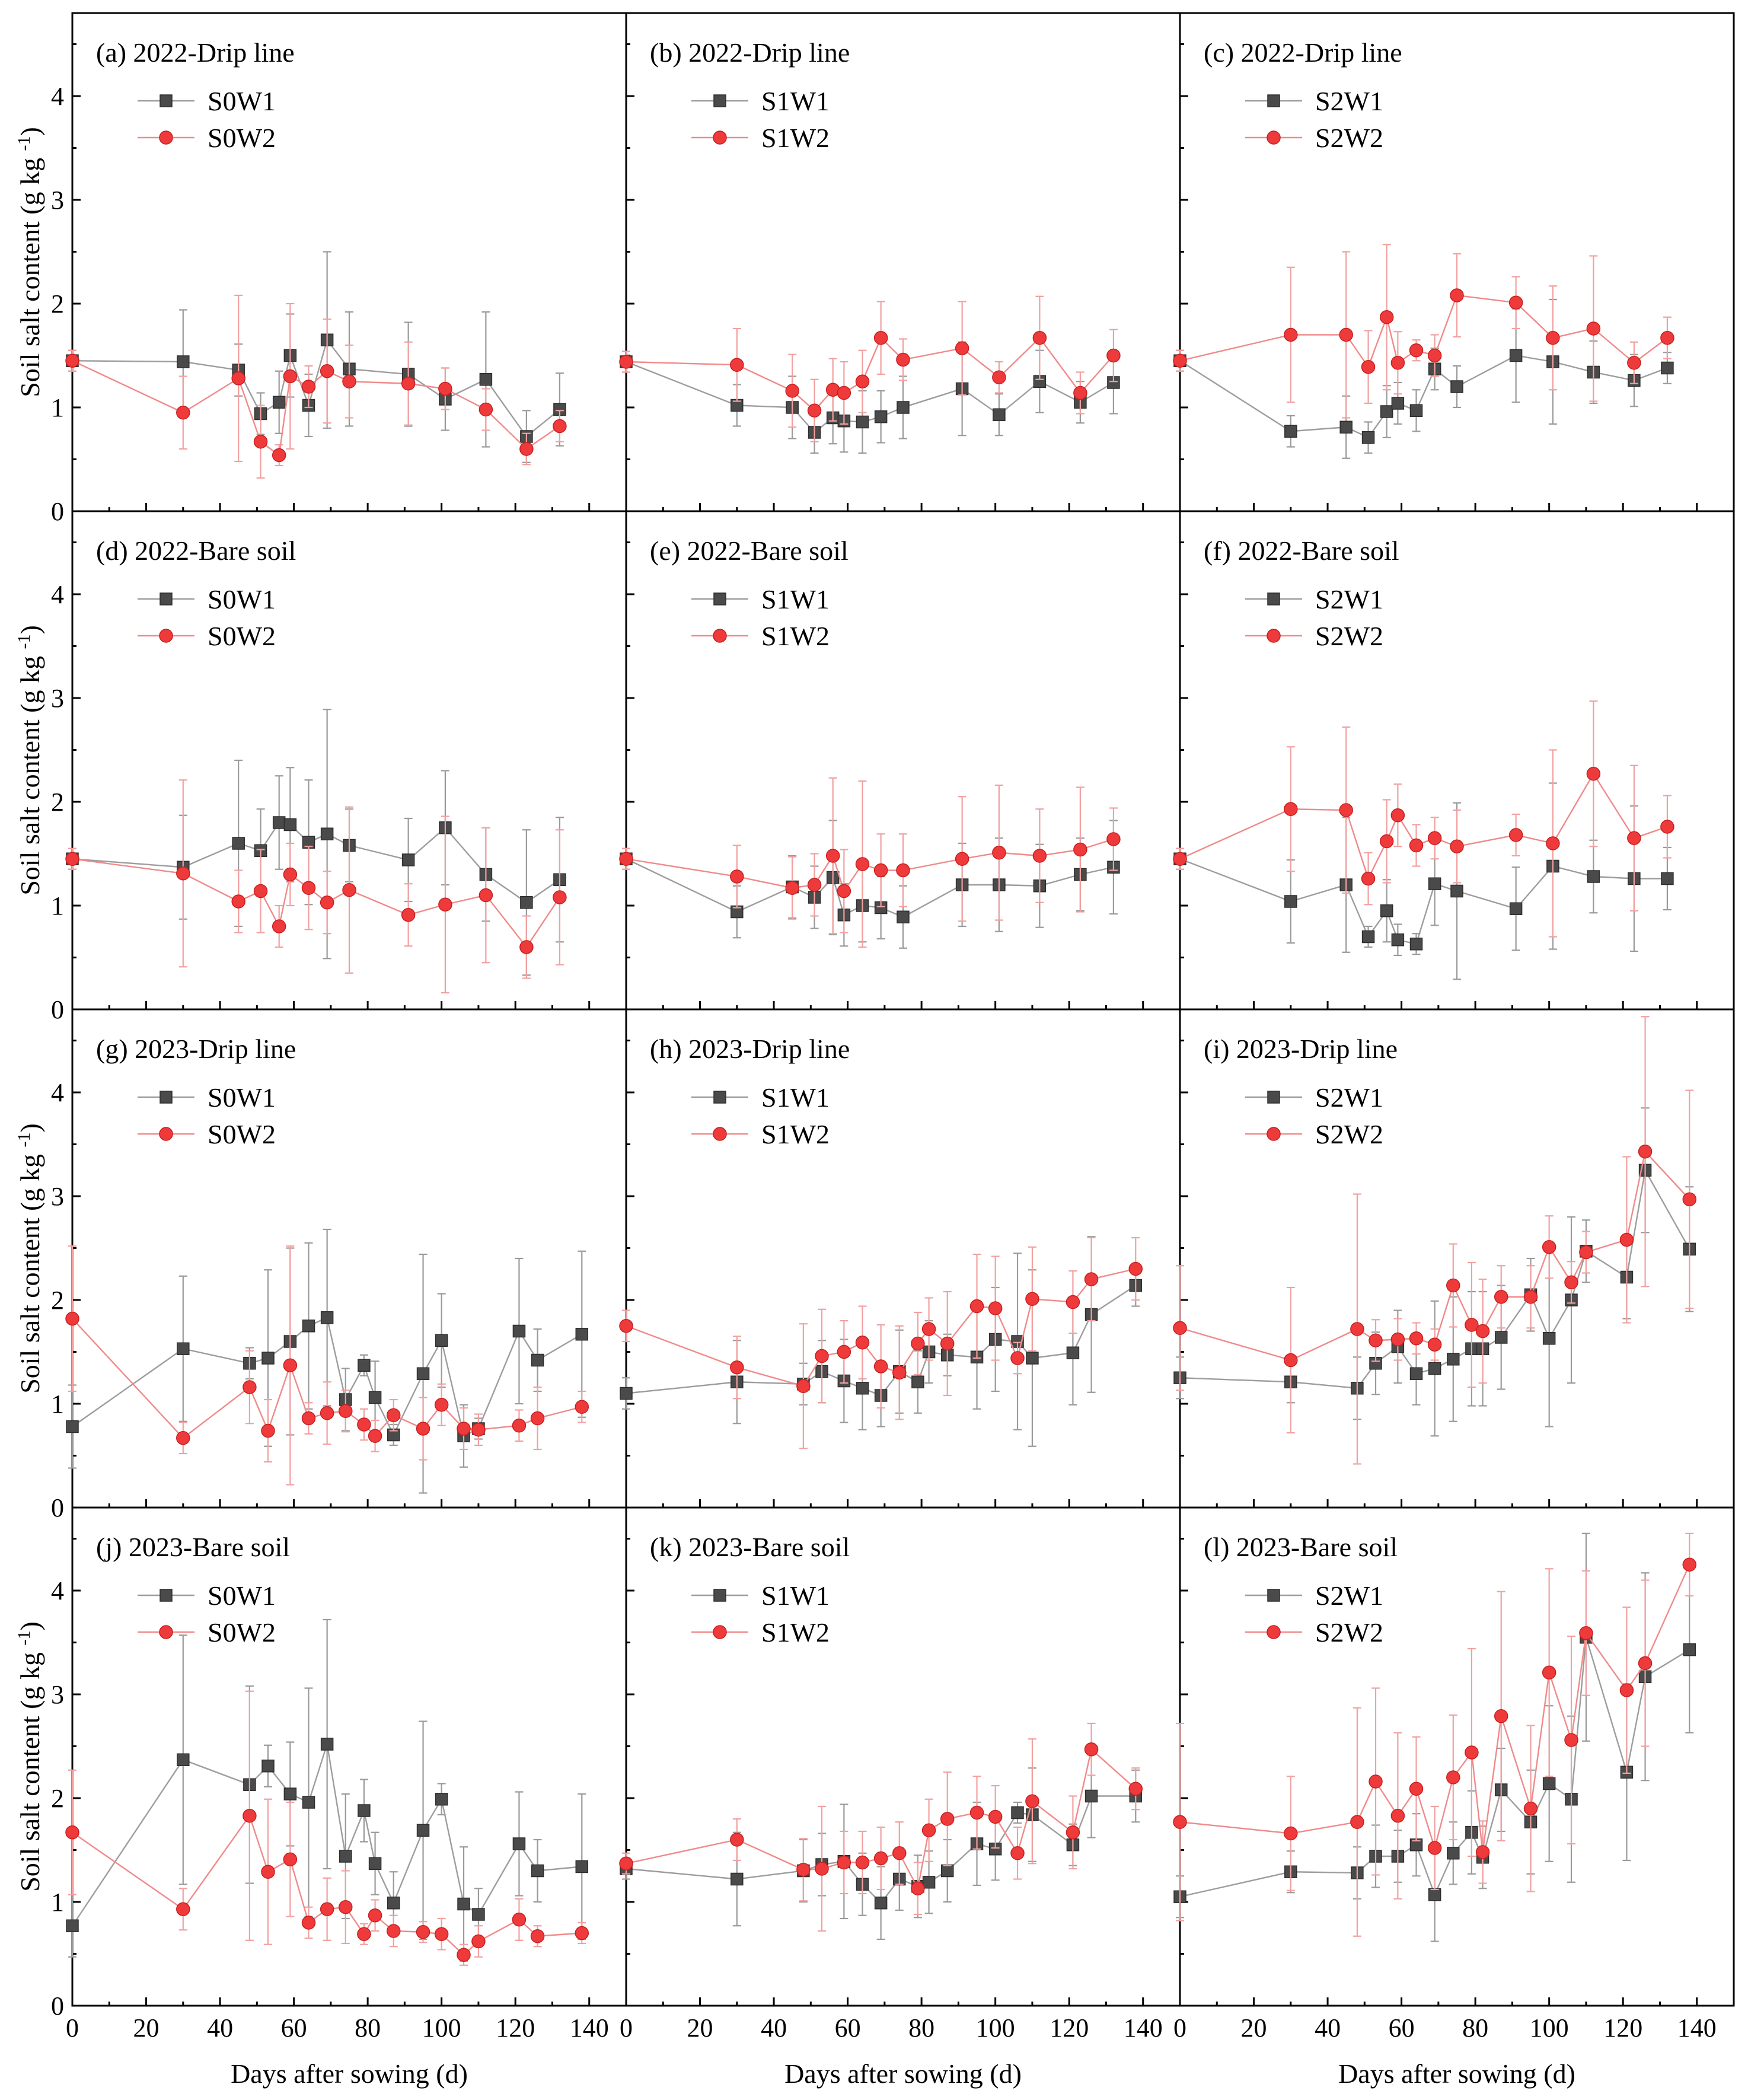 Image resolution: width=1748 pixels, height=2100 pixels. Describe the element at coordinates (720, 636) in the screenshot. I see `legend-marker-S1W2` at that location.